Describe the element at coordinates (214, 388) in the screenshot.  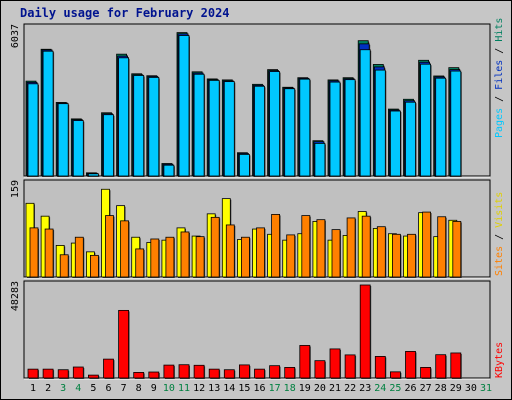
I see `day-label: 13` at that location.